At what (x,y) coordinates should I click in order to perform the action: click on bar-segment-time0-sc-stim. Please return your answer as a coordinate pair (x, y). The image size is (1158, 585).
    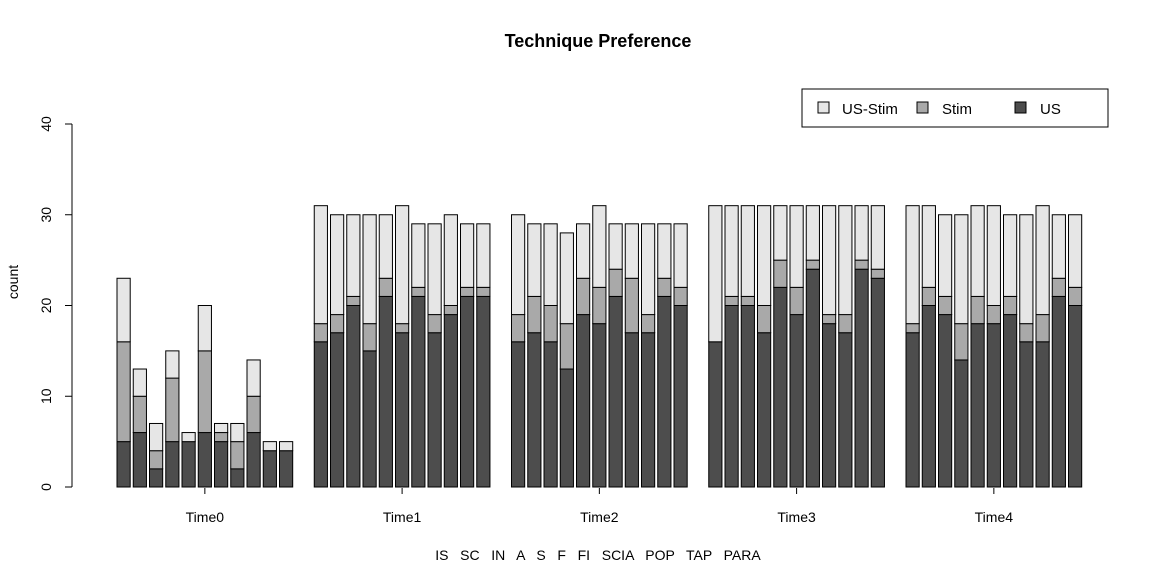
    Looking at the image, I should click on (139, 414).